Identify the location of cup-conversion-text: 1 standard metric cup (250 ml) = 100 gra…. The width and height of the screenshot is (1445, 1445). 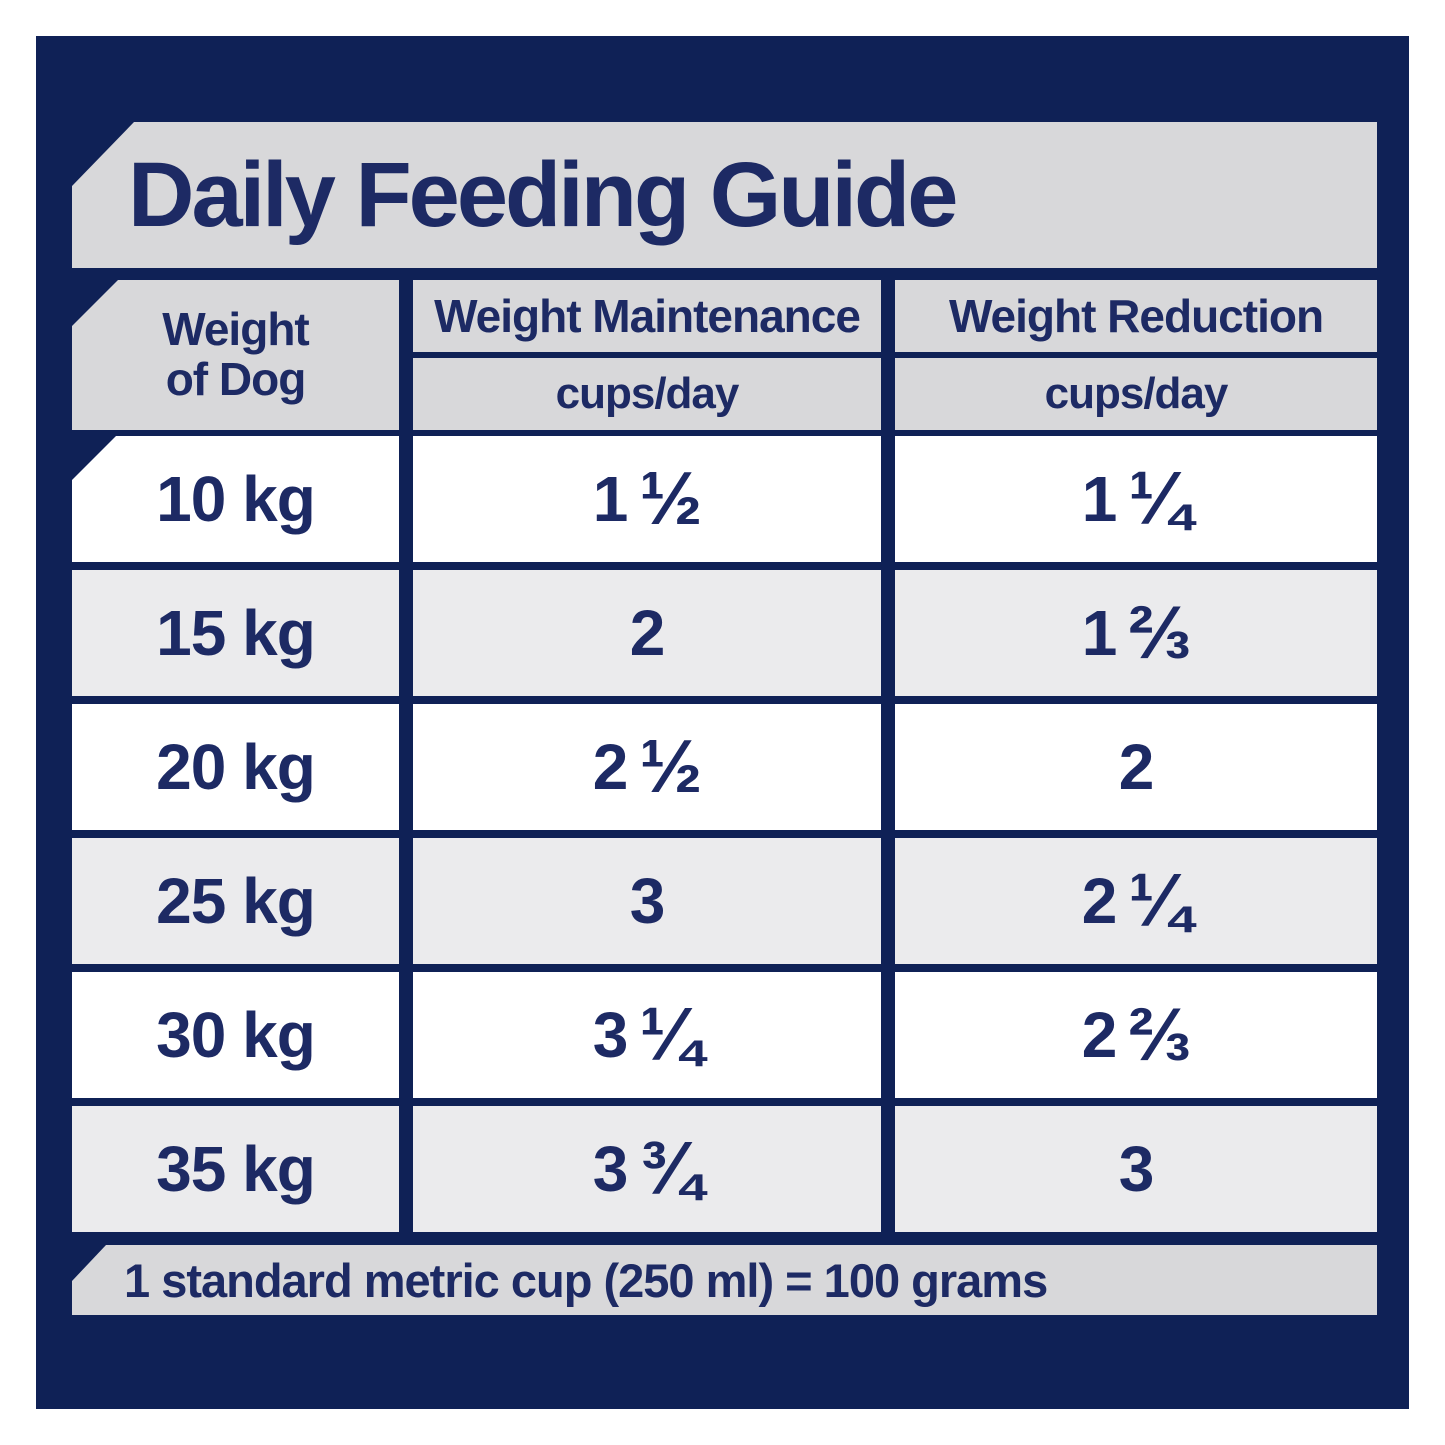
(586, 1280).